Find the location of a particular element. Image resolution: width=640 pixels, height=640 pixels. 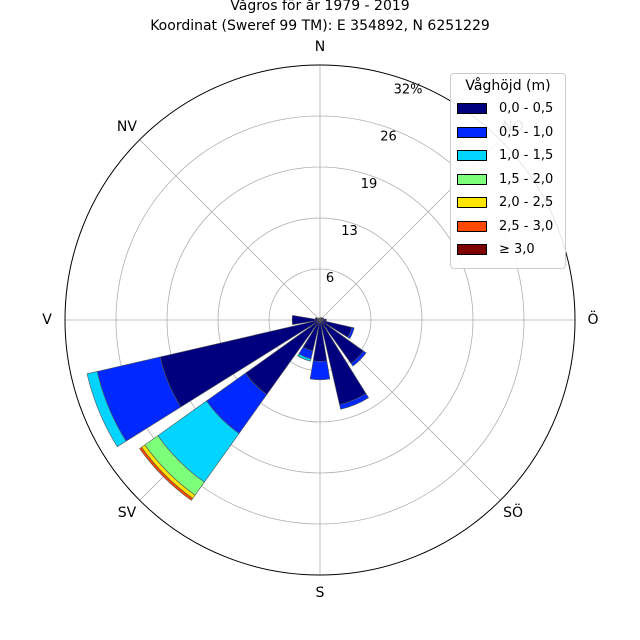

direction-label-nv: NV is located at coordinates (127, 127).